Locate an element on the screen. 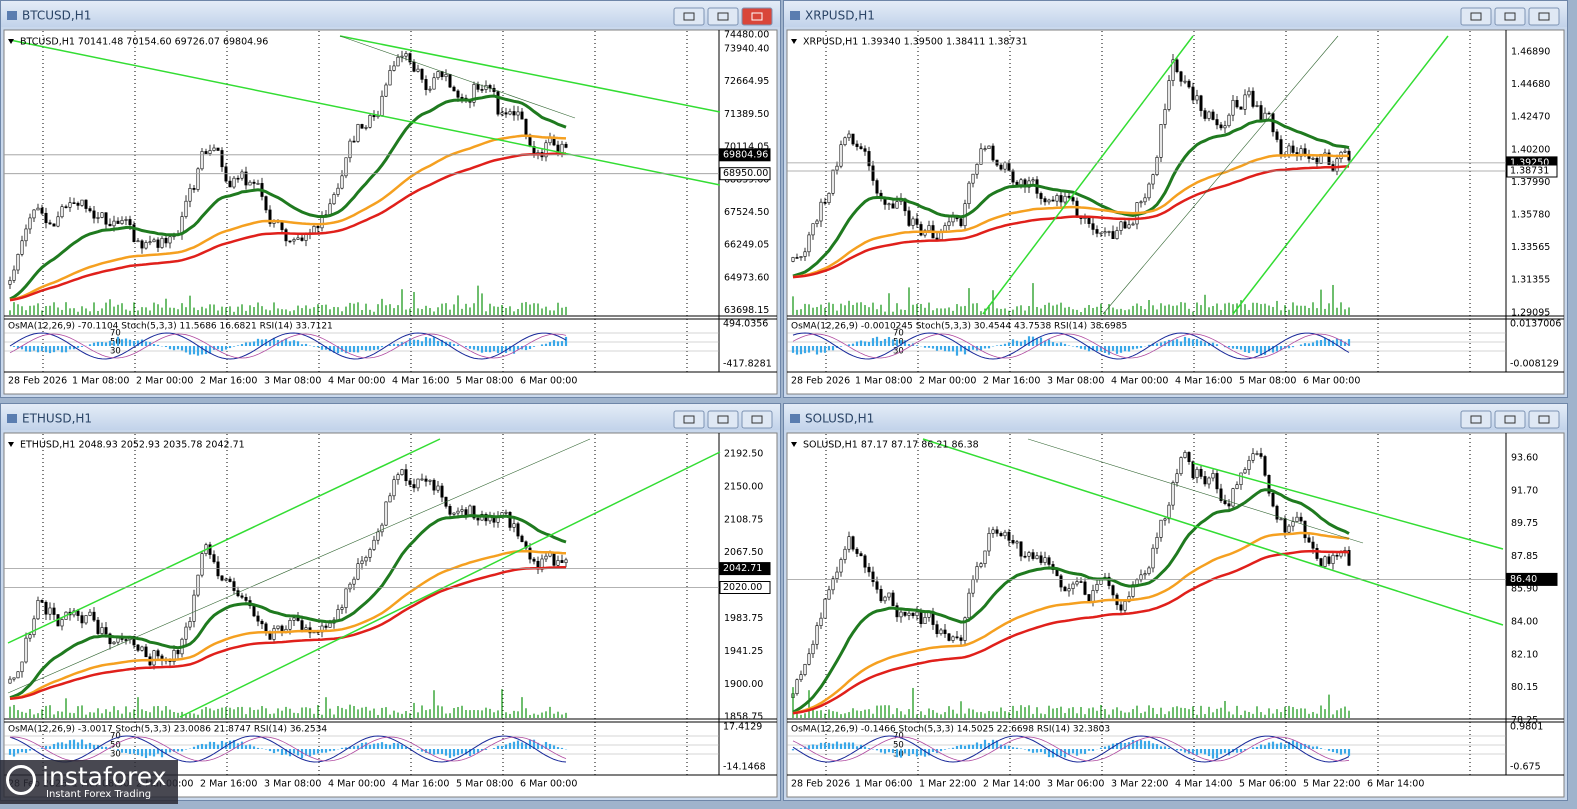  time-label: 5 Mar 08:00 is located at coordinates (1267, 381).